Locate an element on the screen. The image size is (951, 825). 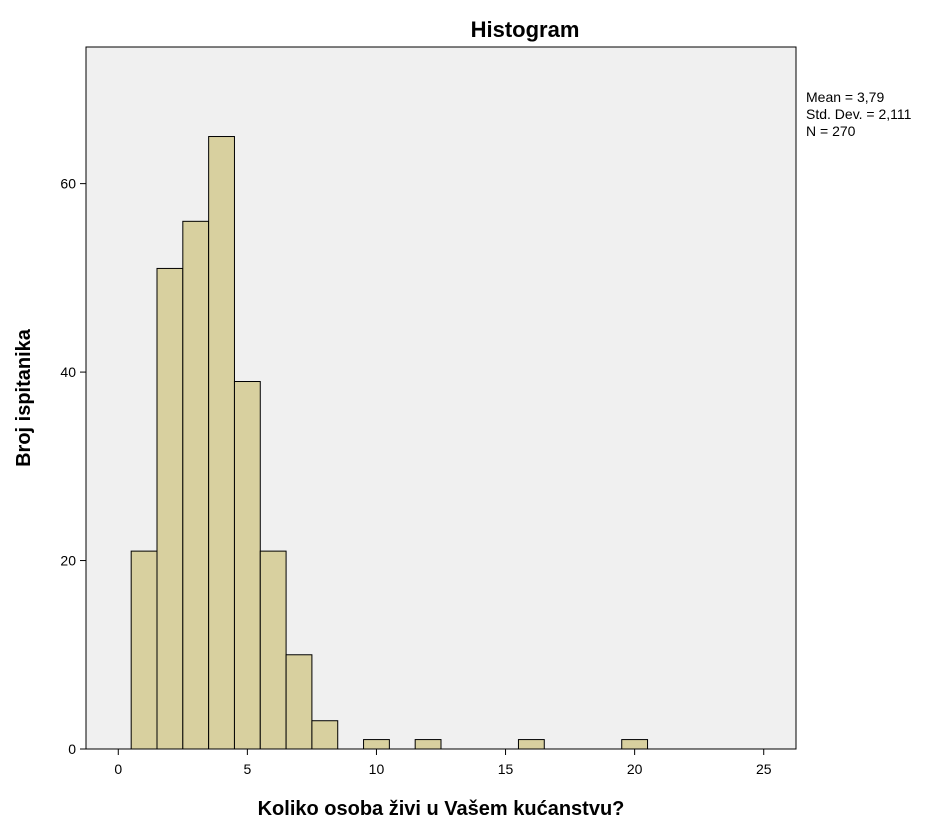
x-tick-label-2: 10 is located at coordinates (377, 769).